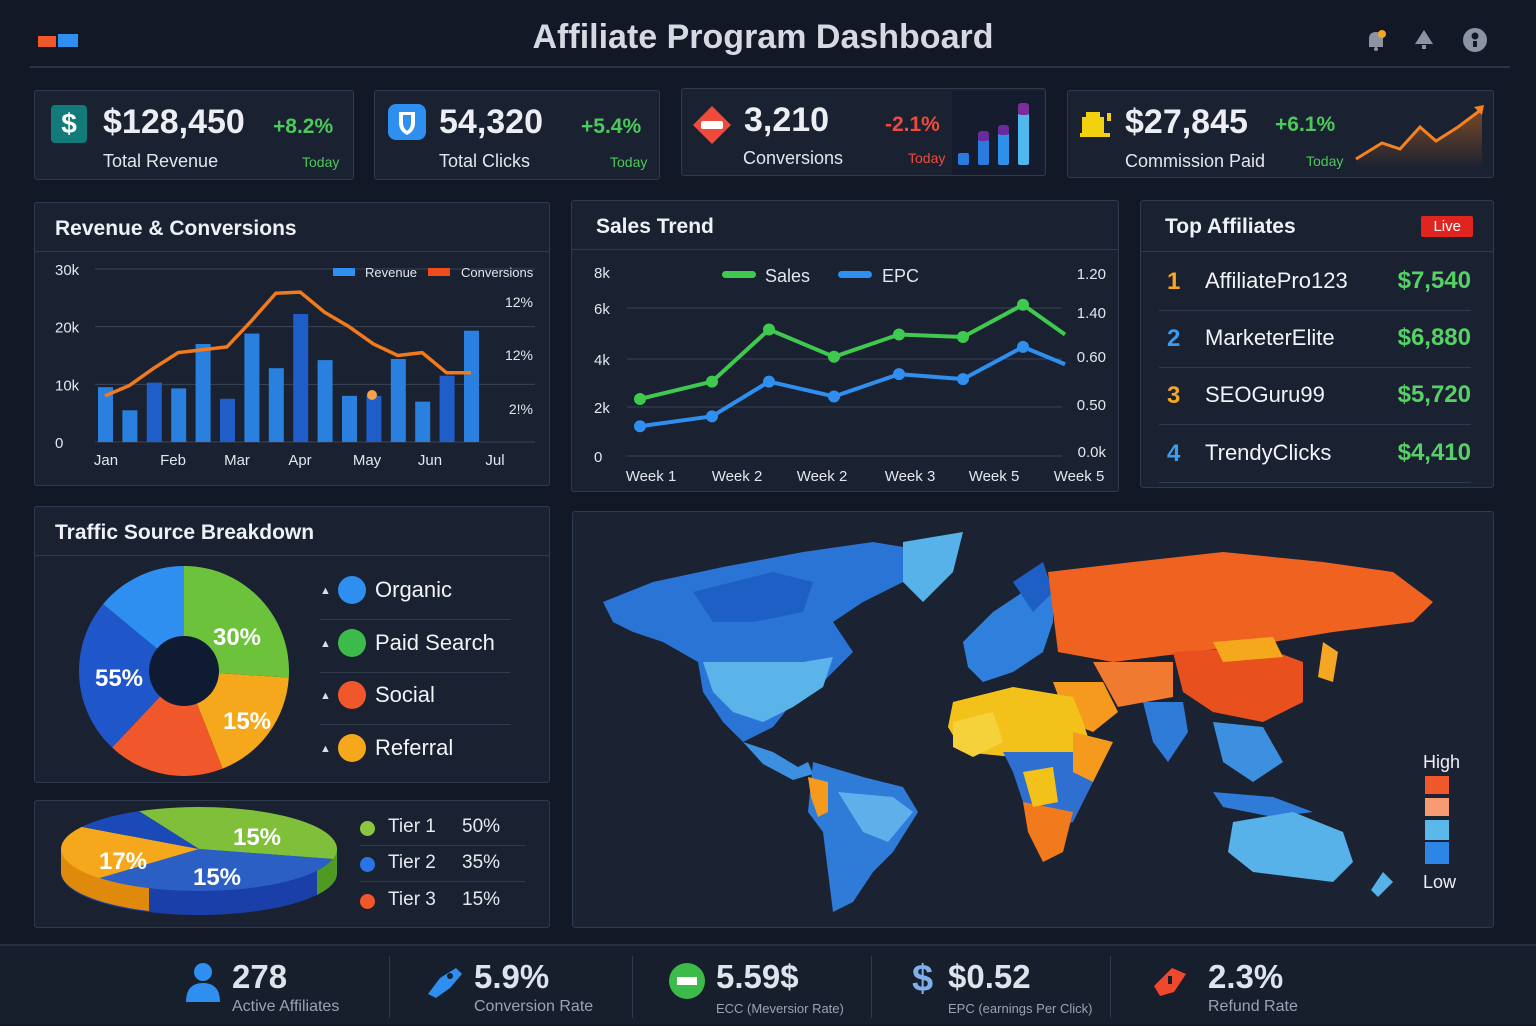 The height and width of the screenshot is (1026, 1536). Describe the element at coordinates (753, 597) in the screenshot. I see `region-canada-west` at that location.